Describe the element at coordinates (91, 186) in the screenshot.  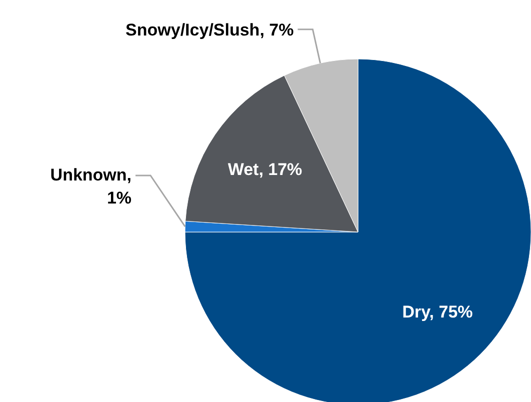
I see `slice-label: Unknown, 1%` at that location.